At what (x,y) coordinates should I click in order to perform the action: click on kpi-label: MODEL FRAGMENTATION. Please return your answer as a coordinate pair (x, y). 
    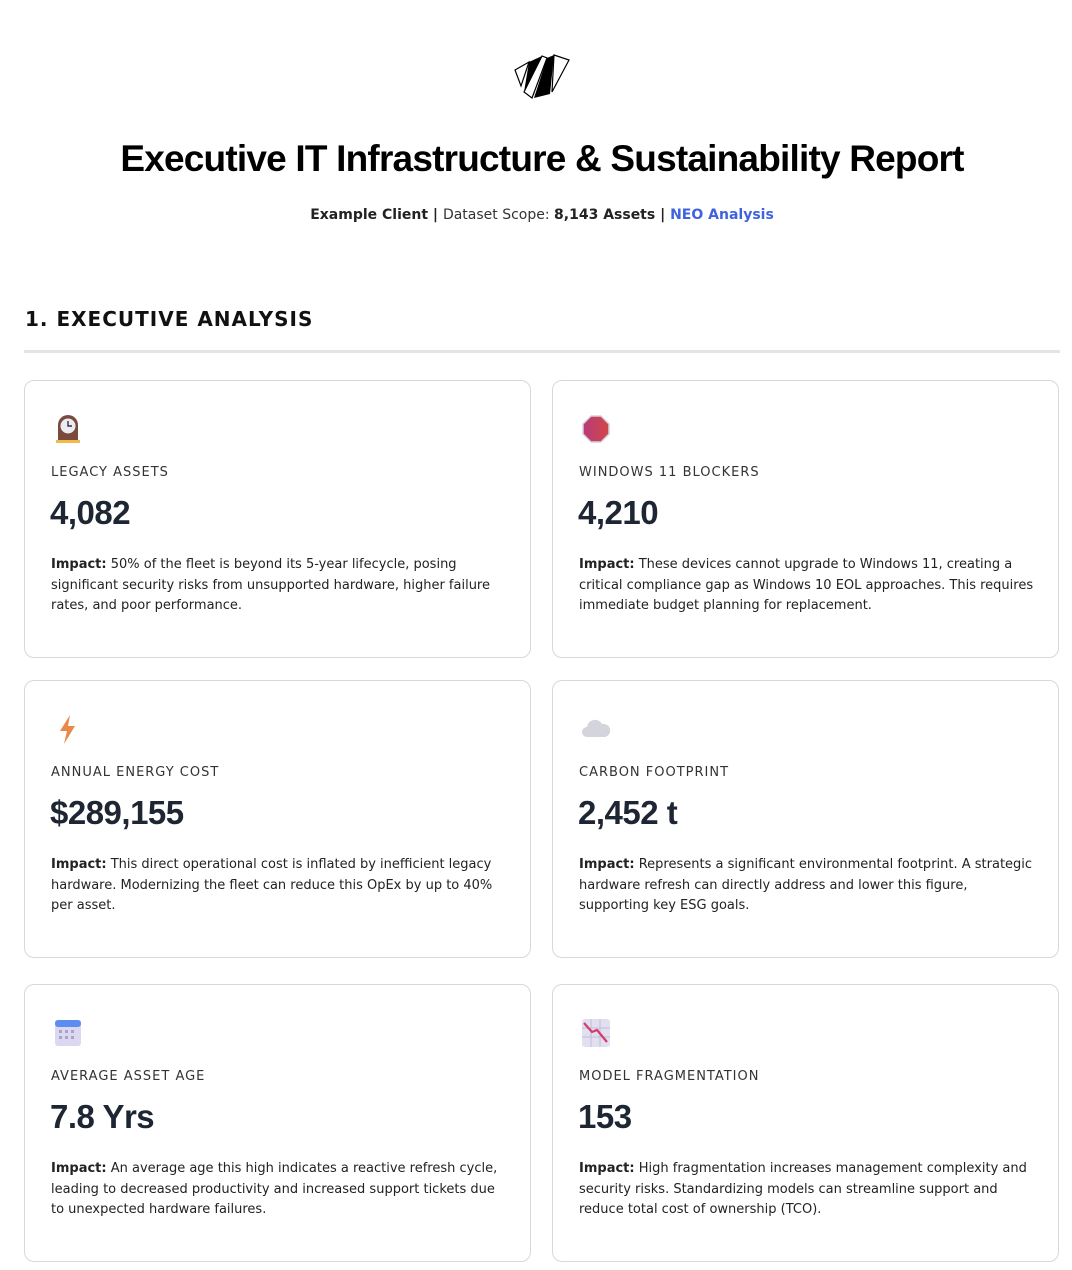
    Looking at the image, I should click on (669, 1076).